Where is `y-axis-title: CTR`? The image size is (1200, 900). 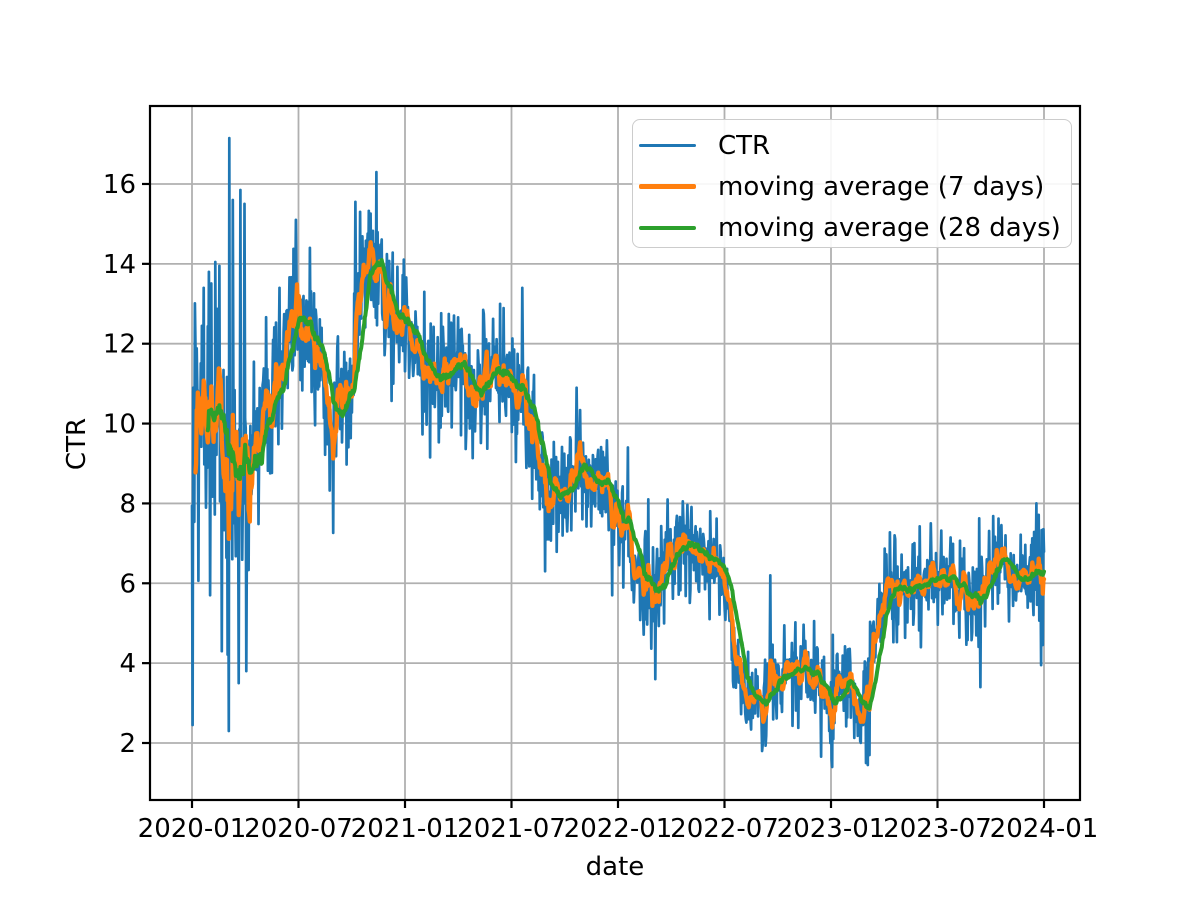
y-axis-title: CTR is located at coordinates (77, 444).